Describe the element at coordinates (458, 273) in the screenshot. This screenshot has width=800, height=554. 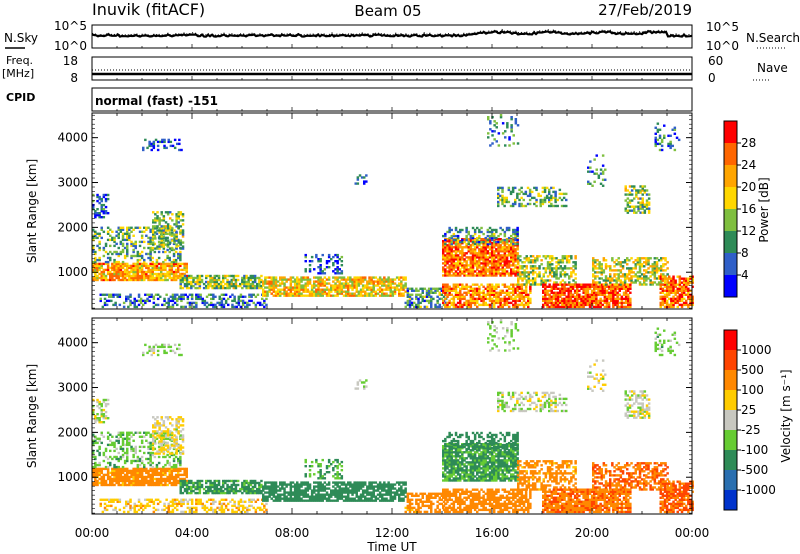
I see `power-cell-2064` at that location.